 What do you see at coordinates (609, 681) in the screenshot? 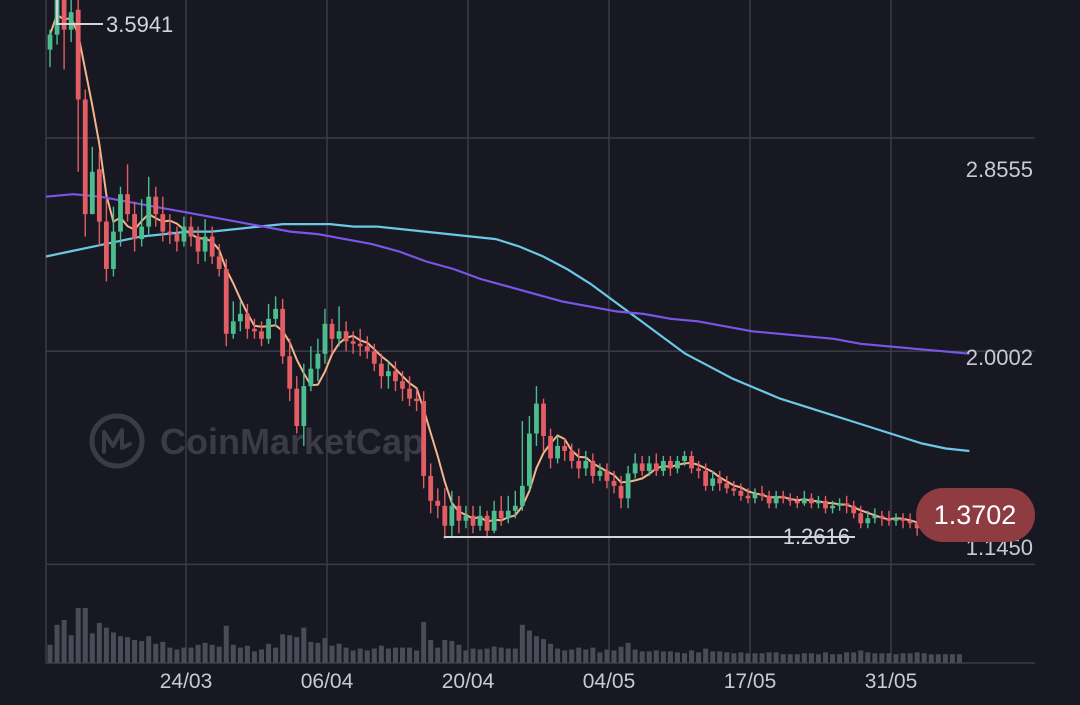
I see `x-tick-label: 04/05` at bounding box center [609, 681].